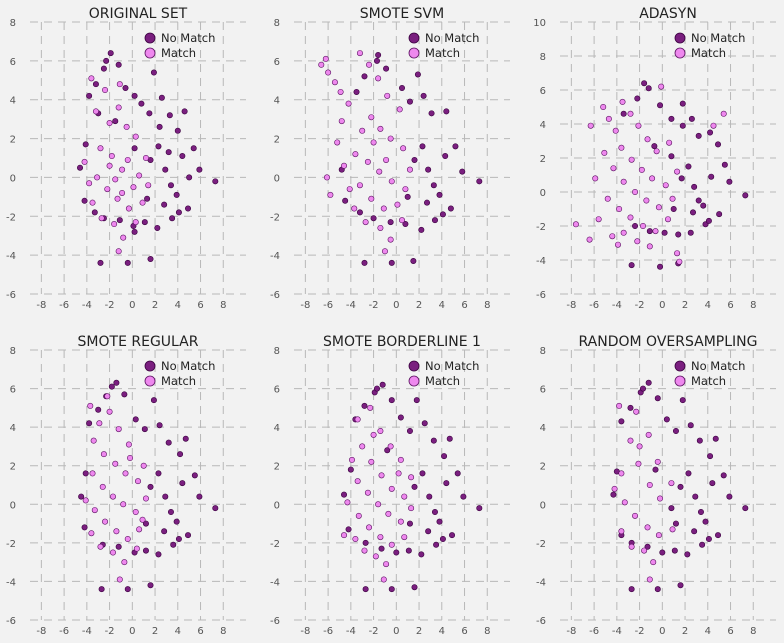 Image resolution: width=784 pixels, height=643 pixels. Describe the element at coordinates (178, 631) in the screenshot. I see `x-tick-label: 4` at that location.